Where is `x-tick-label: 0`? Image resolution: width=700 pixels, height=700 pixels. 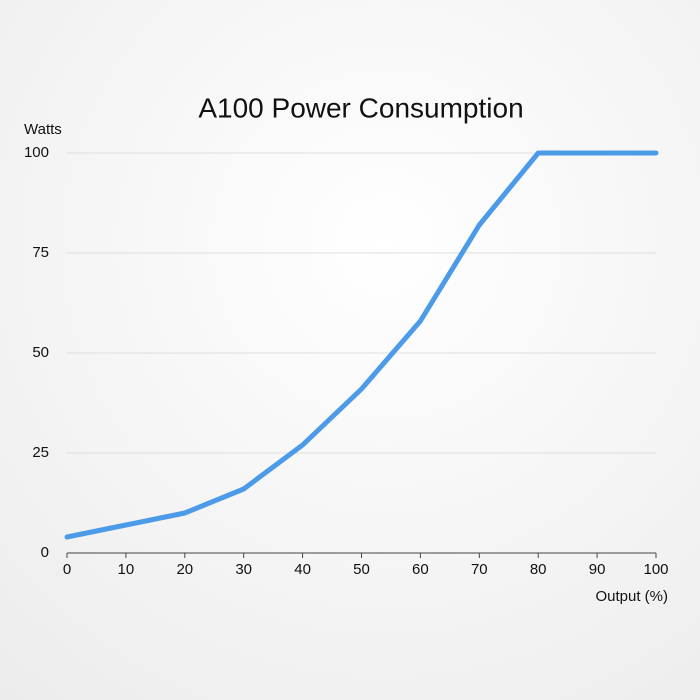
x-tick-label: 0 is located at coordinates (67, 569).